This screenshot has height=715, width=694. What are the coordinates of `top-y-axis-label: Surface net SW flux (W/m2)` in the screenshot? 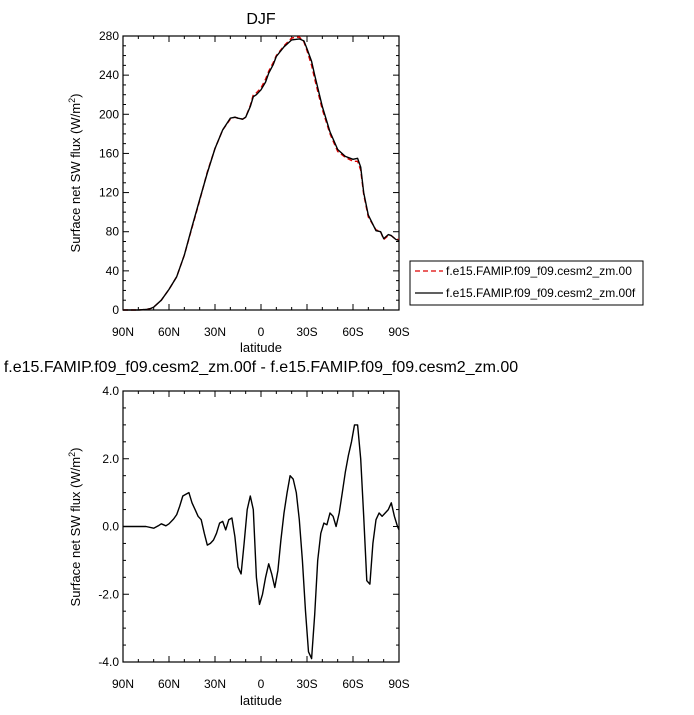 It's located at (75, 173).